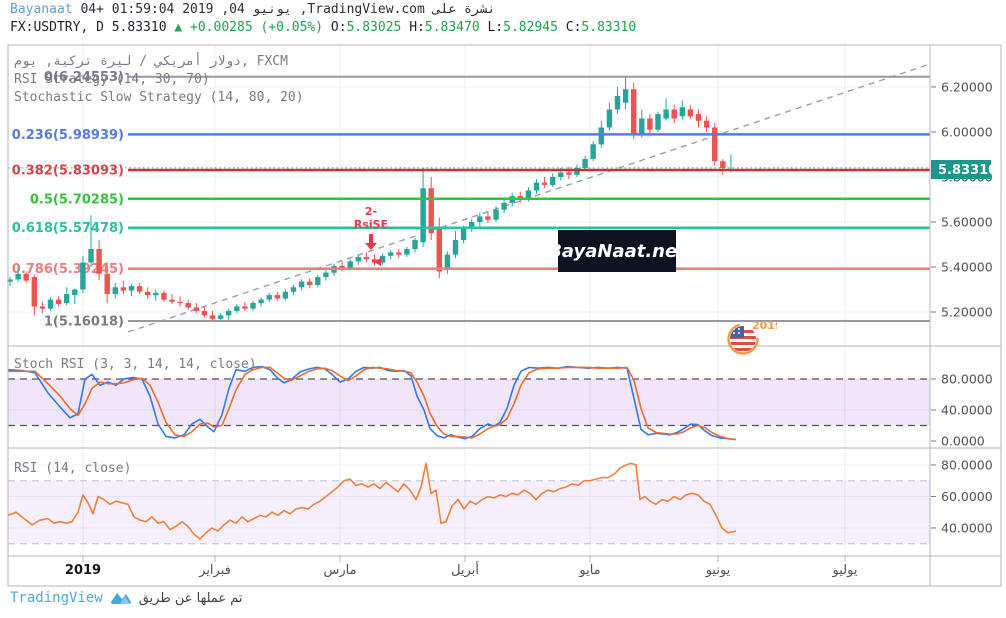 Image resolution: width=1006 pixels, height=618 pixels. What do you see at coordinates (371, 224) in the screenshot?
I see `signal-line2: RsiSE` at bounding box center [371, 224].